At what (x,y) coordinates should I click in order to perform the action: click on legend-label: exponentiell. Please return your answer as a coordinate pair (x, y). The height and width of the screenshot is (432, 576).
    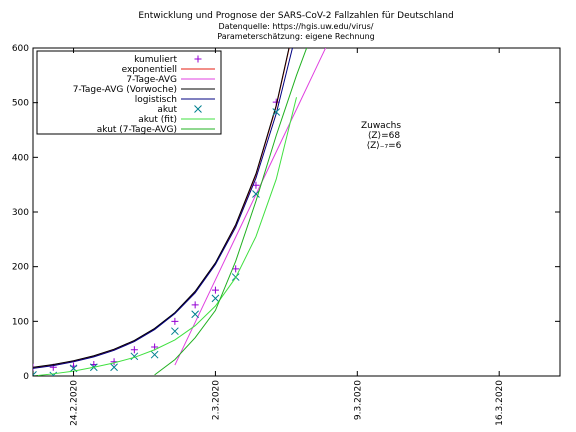
    Looking at the image, I should click on (149, 70).